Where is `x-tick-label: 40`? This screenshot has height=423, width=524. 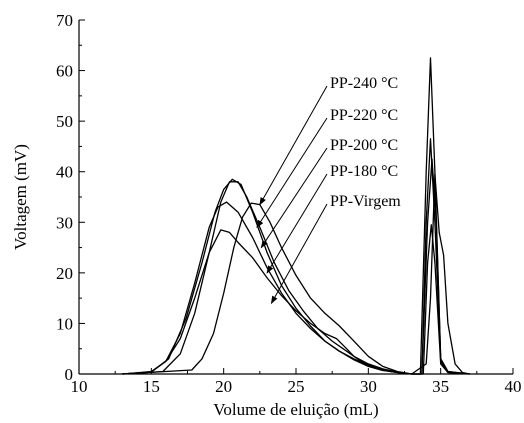
x-tick-label: 40 is located at coordinates (513, 386).